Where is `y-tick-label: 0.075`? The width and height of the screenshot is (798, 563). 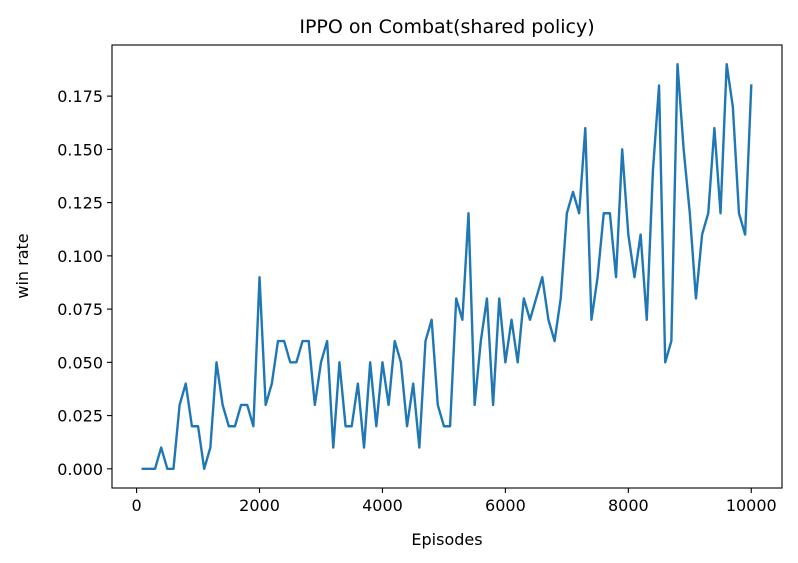
y-tick-label: 0.075 is located at coordinates (80, 309).